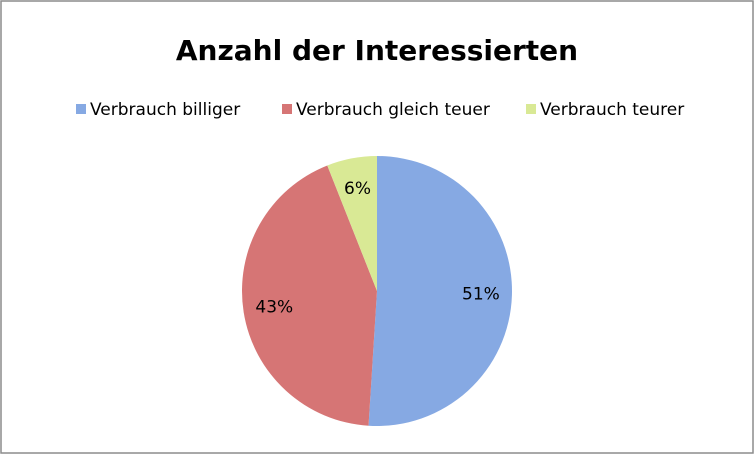 The width and height of the screenshot is (755, 455). I want to click on legend-label: Verbrauch teurer, so click(612, 110).